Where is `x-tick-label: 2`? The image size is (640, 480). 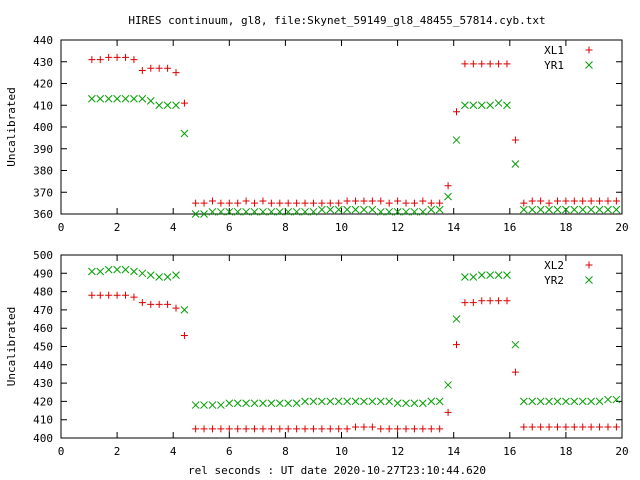
x-tick-label: 2 is located at coordinates (117, 451).